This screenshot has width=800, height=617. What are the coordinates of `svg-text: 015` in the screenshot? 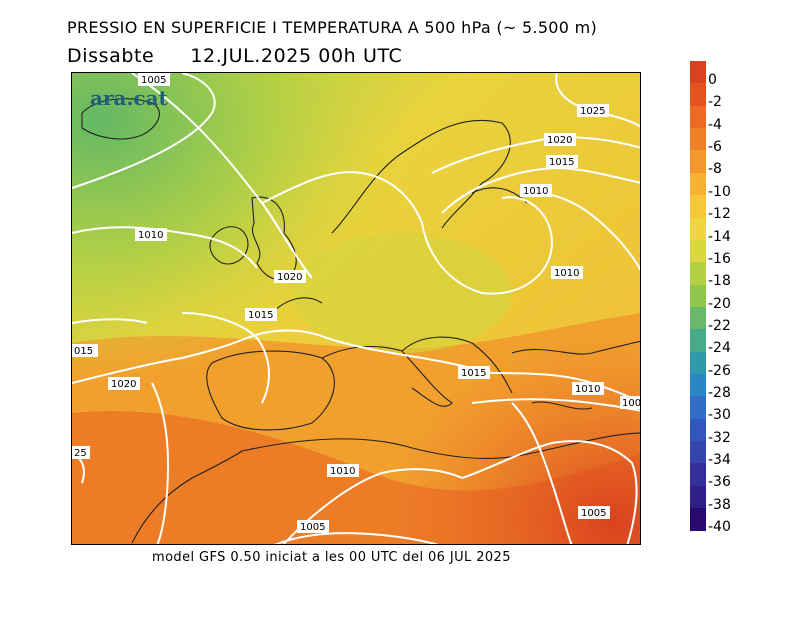 It's located at (83, 351).